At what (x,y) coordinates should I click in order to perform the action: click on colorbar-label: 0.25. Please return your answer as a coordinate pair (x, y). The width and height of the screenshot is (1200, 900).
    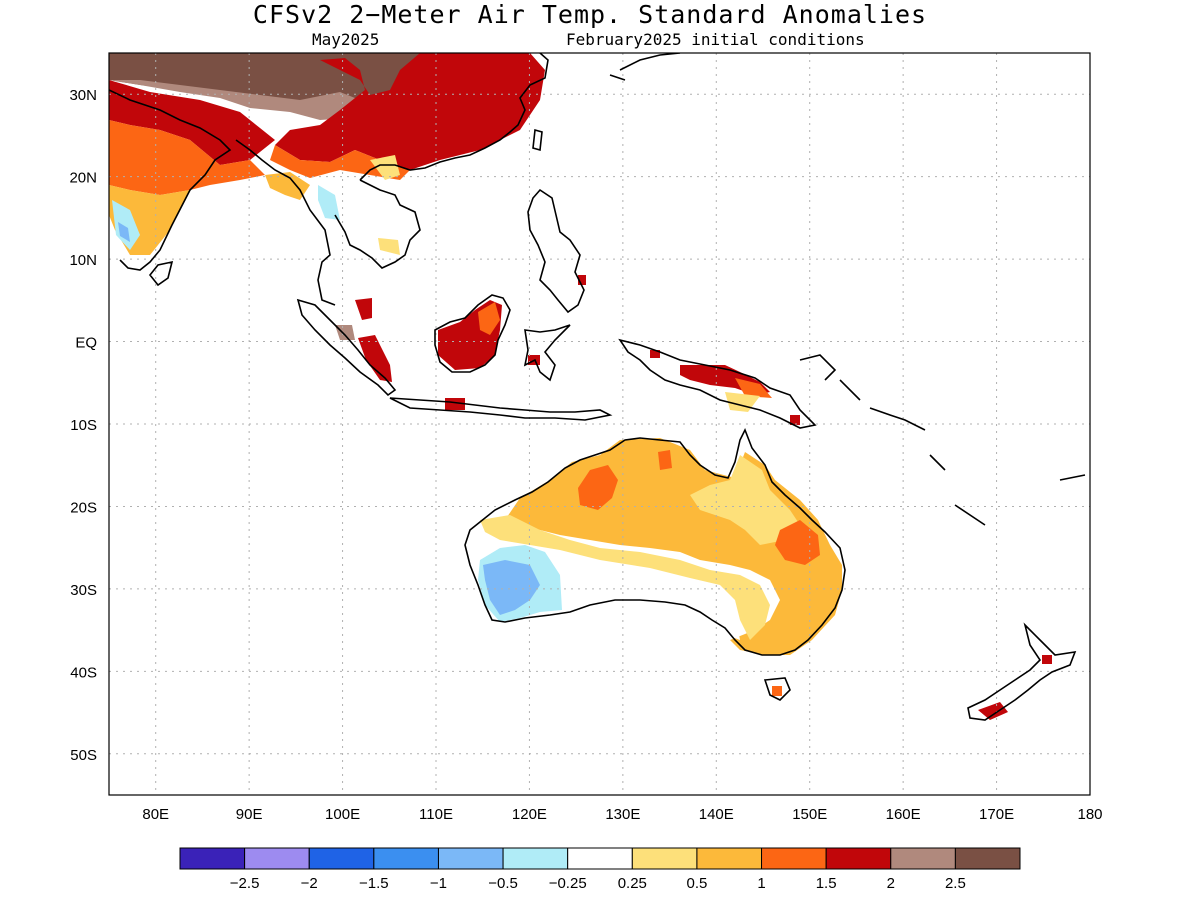
    Looking at the image, I should click on (632, 883).